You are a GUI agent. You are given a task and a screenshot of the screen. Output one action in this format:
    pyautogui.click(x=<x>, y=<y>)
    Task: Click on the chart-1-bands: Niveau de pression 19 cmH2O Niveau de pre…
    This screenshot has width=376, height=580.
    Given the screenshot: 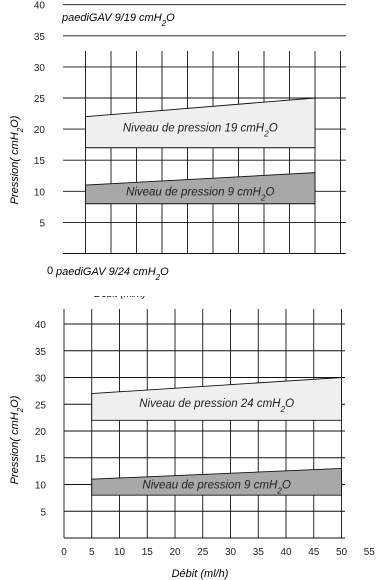 What is the action you would take?
    pyautogui.click(x=200, y=151)
    